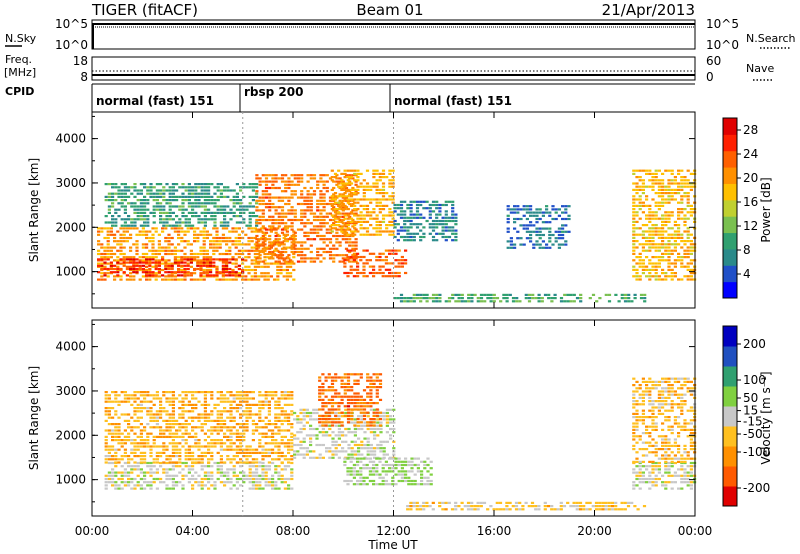 This screenshot has width=800, height=554. I want to click on colorbar-label-2: 50, so click(750, 398).